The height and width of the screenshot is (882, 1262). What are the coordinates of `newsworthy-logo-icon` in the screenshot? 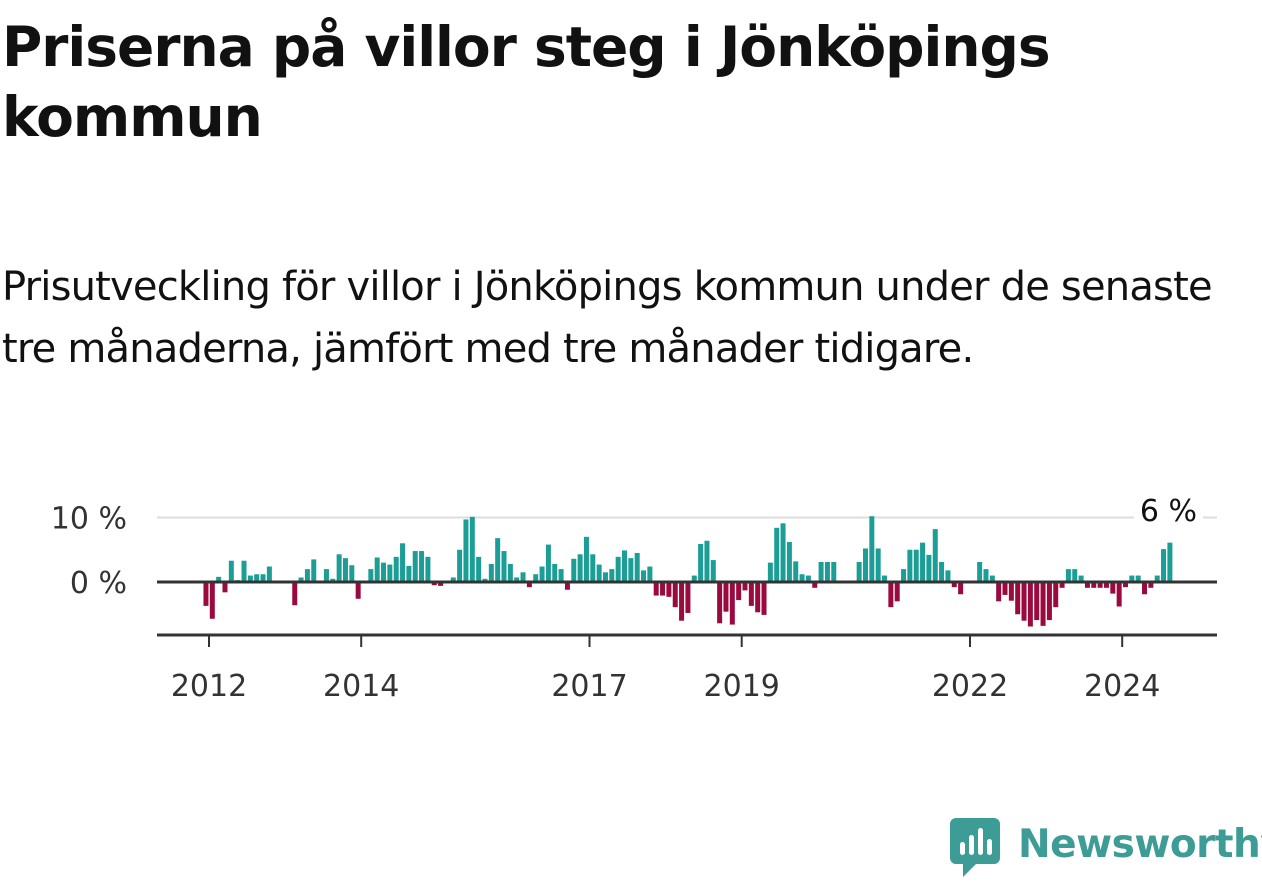 It's located at (975, 847).